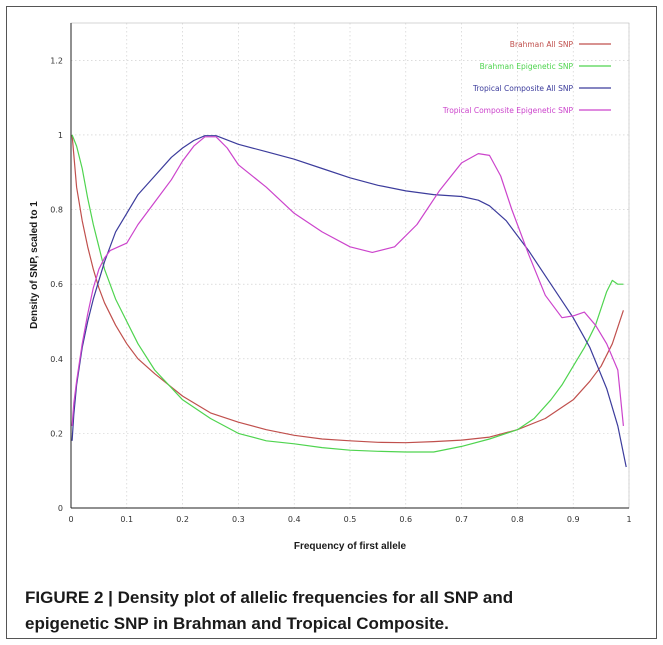  Describe the element at coordinates (628, 519) in the screenshot. I see `x-tick-label: 1` at that location.